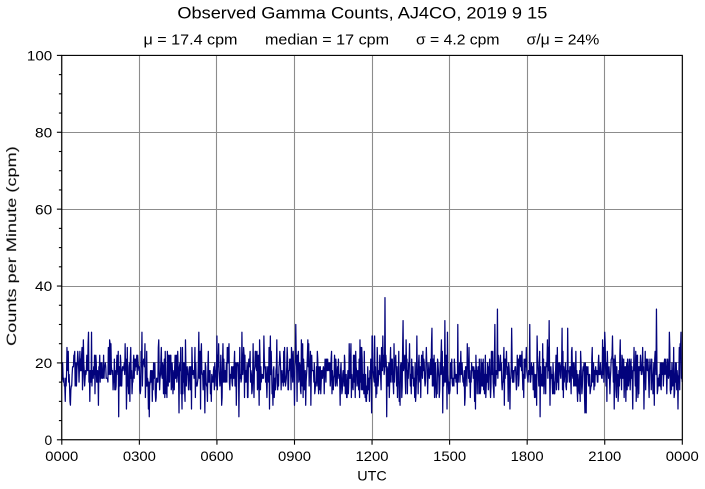 The width and height of the screenshot is (705, 489). Describe the element at coordinates (44, 286) in the screenshot. I see `svg-text: 40` at that location.